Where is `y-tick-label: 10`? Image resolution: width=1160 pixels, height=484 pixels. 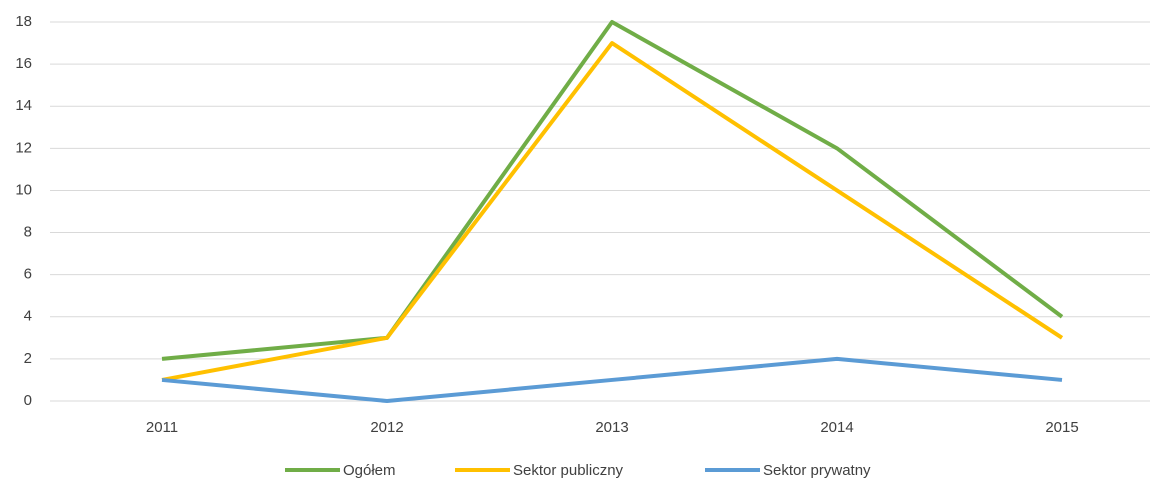 y-tick-label: 10 is located at coordinates (23, 189).